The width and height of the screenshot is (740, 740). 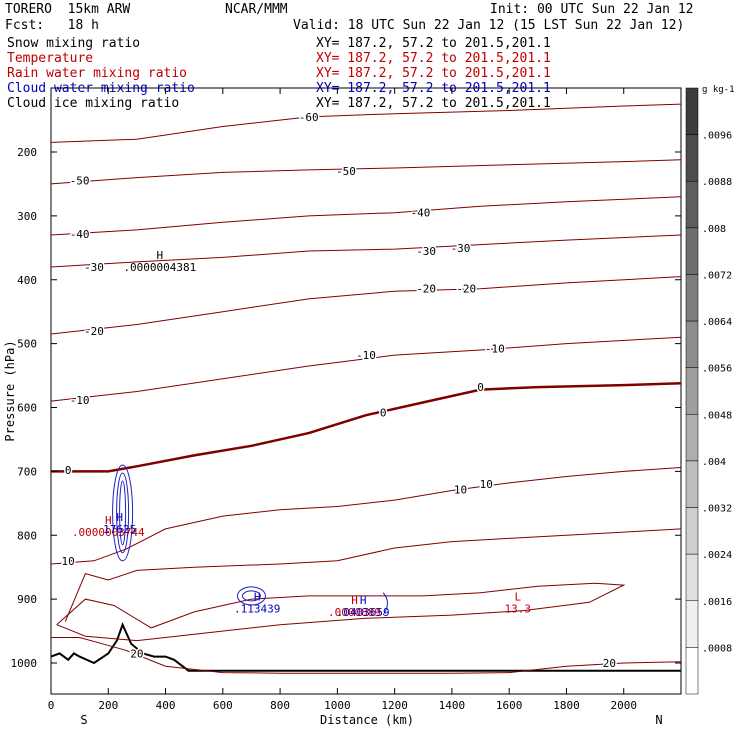 I want to click on field-xy-snow: XY= 187.2, 57.2 to 201.5,201.1, so click(x=433, y=43).